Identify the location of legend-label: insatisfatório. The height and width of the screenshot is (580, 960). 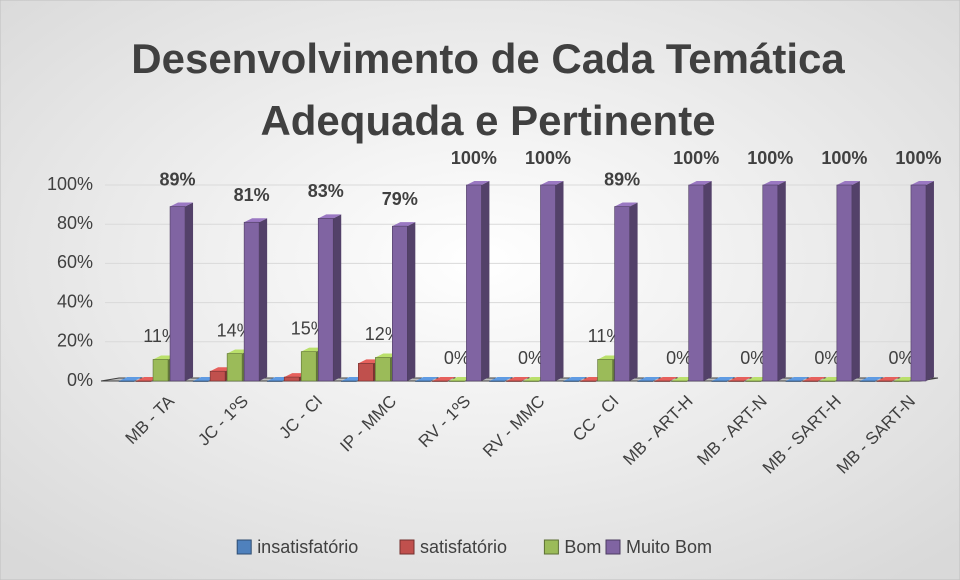
(307, 547).